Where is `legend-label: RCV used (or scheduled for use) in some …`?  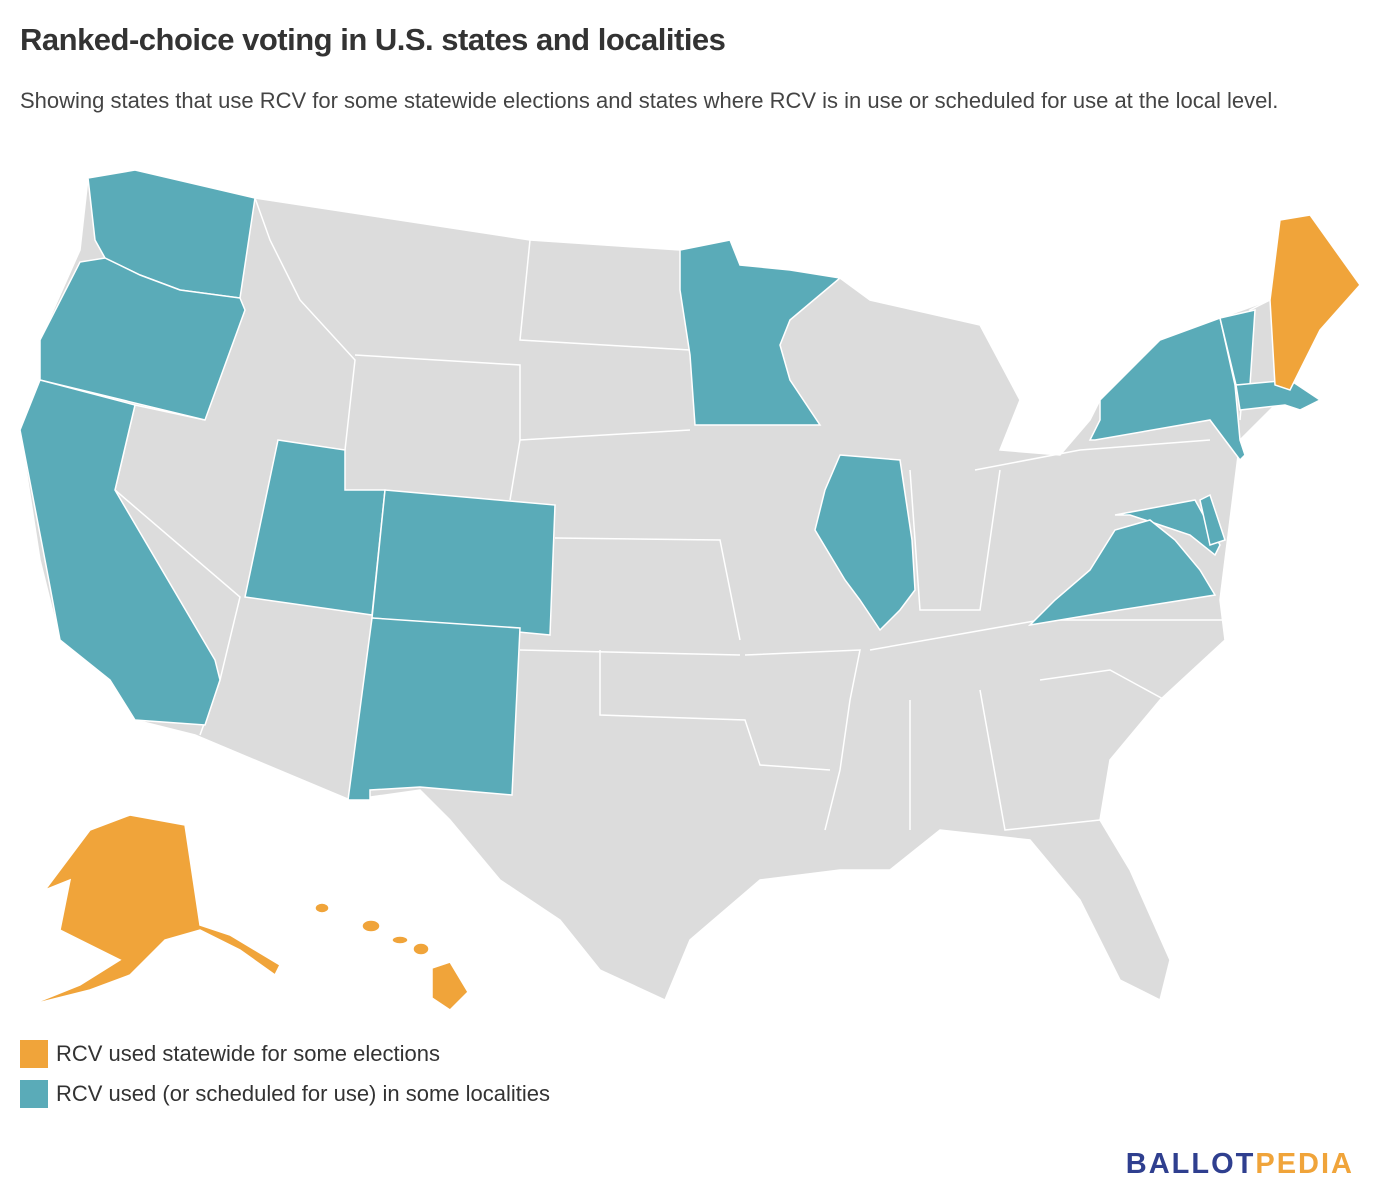
legend-label: RCV used (or scheduled for use) in some … is located at coordinates (303, 1093).